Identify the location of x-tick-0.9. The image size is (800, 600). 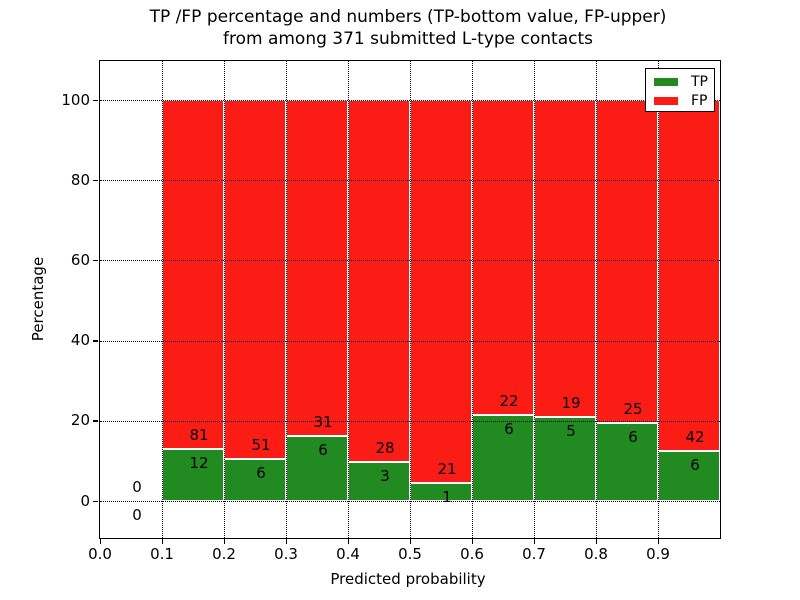
(658, 541).